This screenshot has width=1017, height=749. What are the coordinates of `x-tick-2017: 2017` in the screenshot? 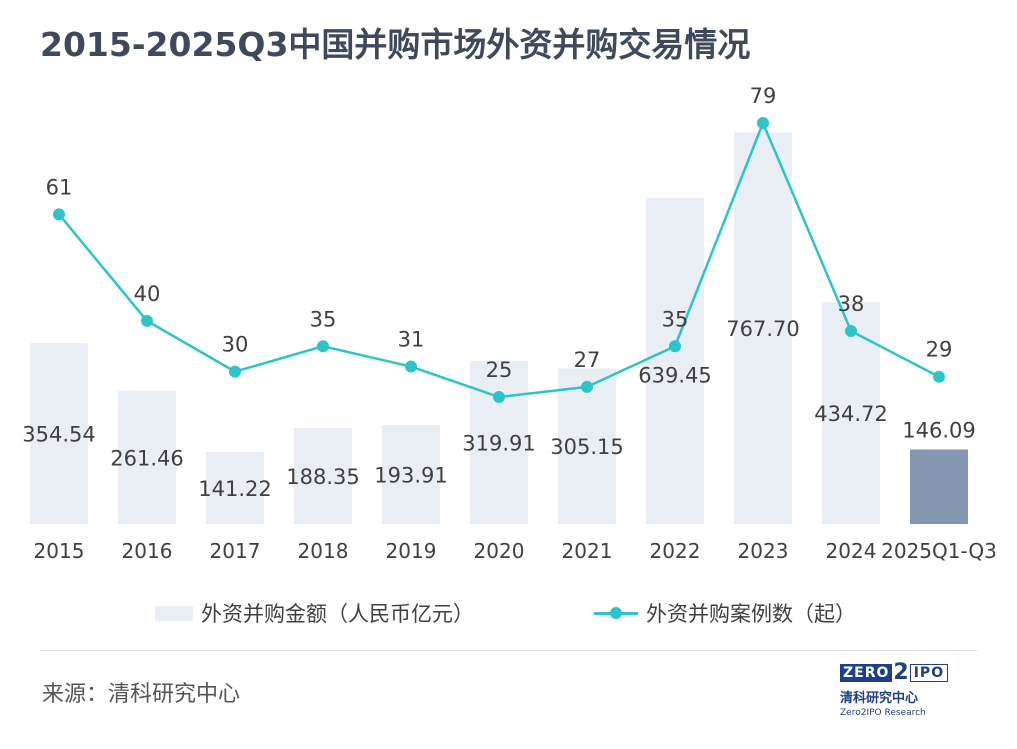 It's located at (235, 551).